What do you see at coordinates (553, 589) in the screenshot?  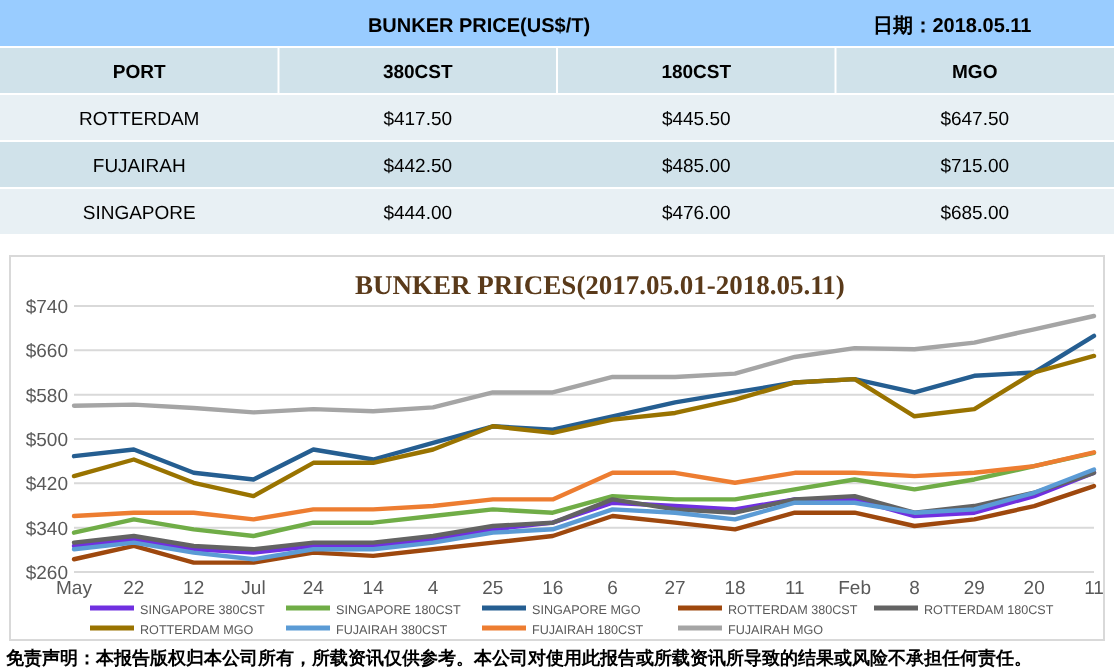 I see `x-tick-label: 16` at bounding box center [553, 589].